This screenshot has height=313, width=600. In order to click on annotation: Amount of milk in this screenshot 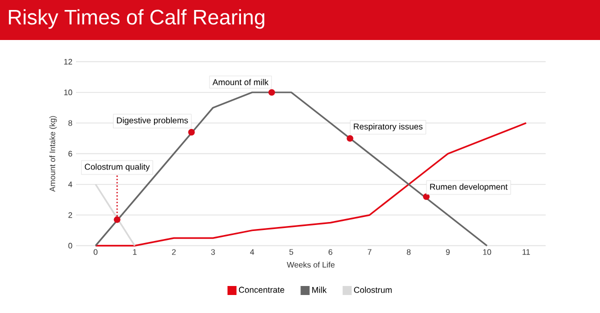, I will do `click(240, 82)`.